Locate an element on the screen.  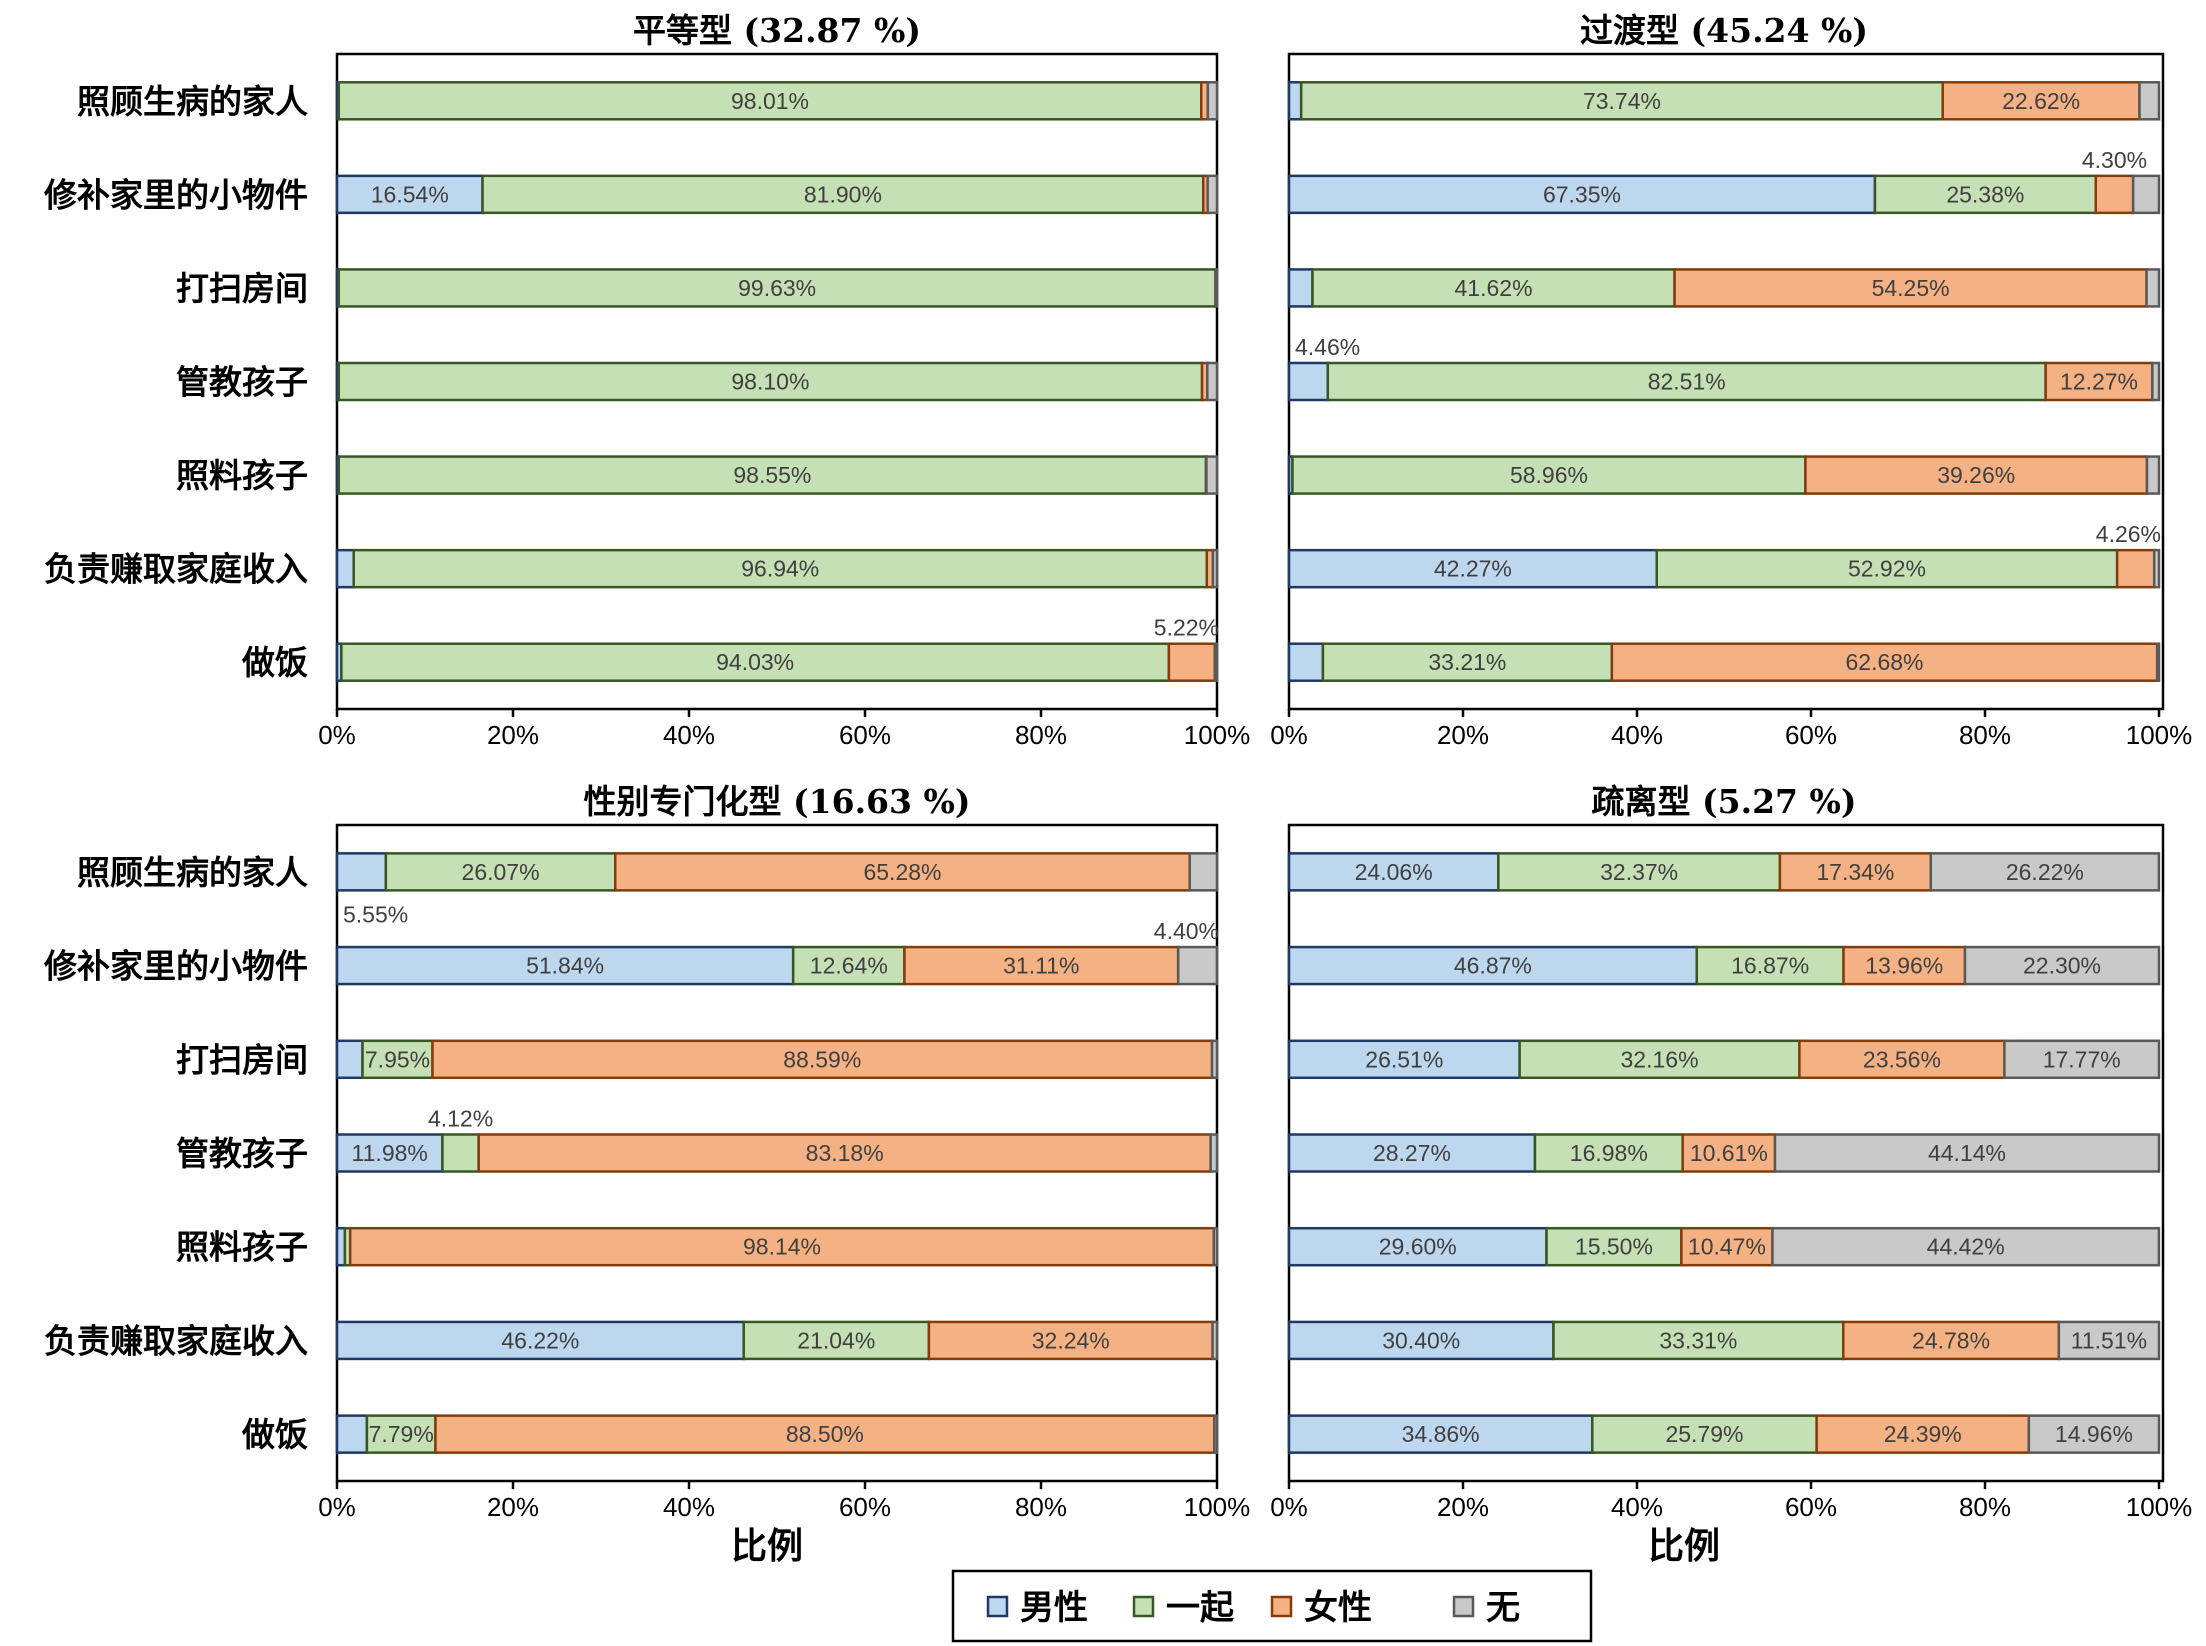
data-label: 26.07% is located at coordinates (501, 872).